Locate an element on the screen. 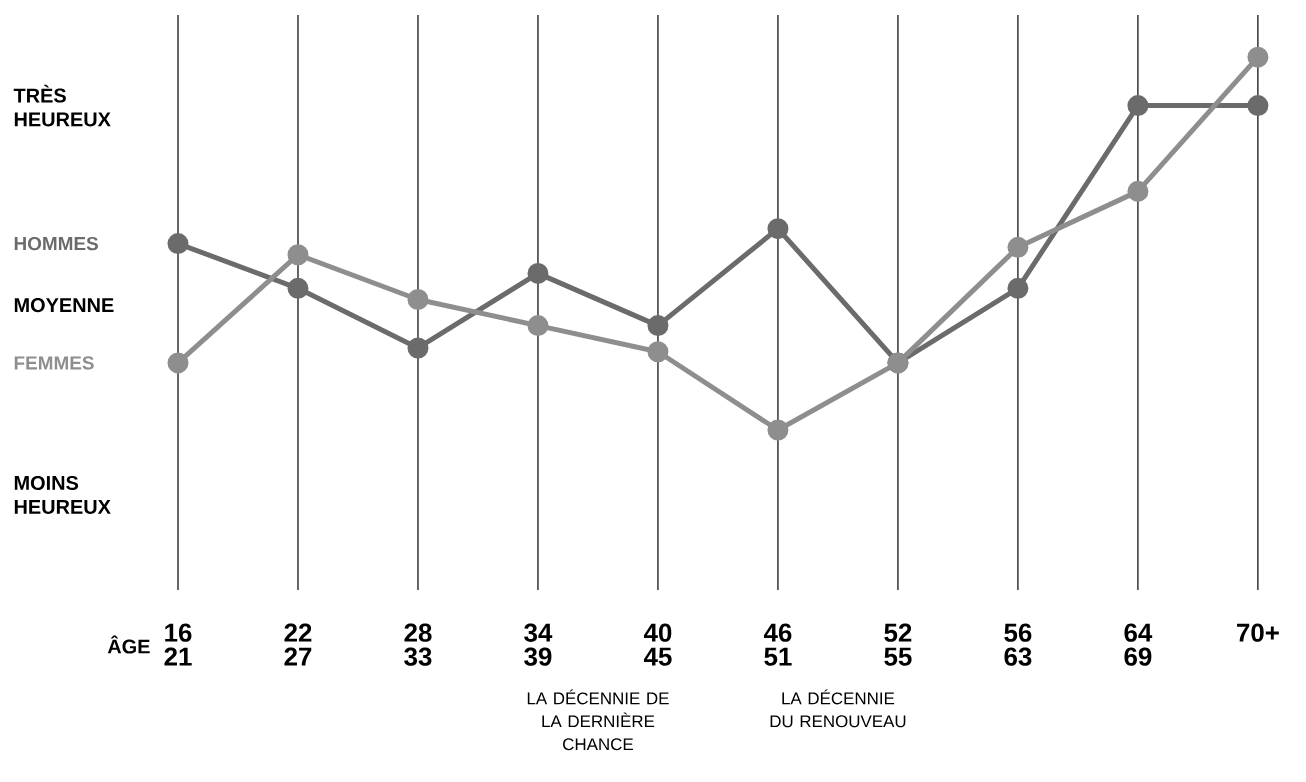 This screenshot has height=782, width=1306. text: LA DÉCENNIE DE LA DERNIÈRE CHANCE is located at coordinates (598, 720).